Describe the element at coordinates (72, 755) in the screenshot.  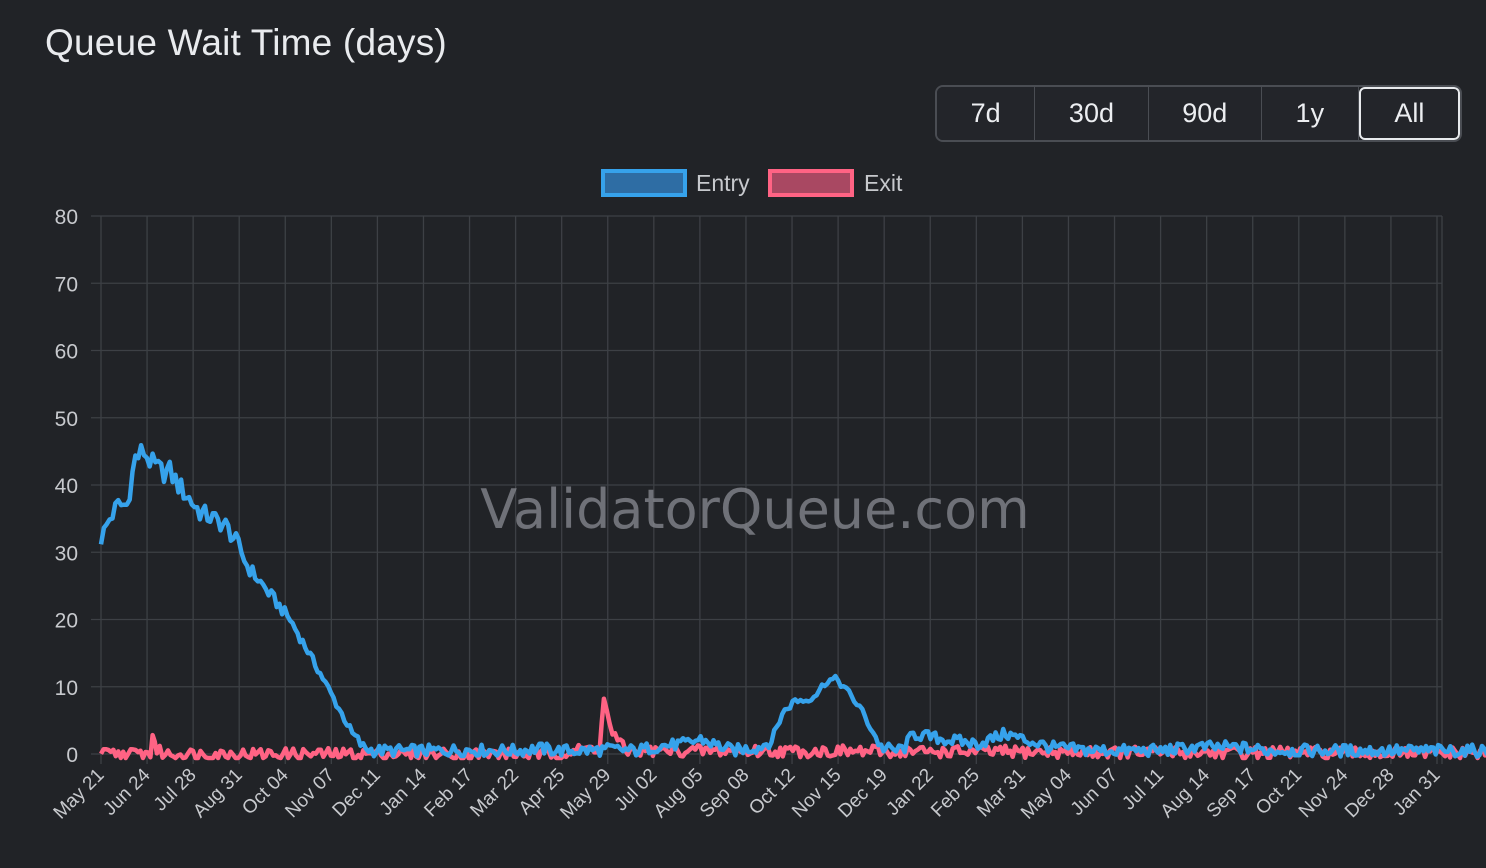
I see `y-tick-label: 0` at that location.